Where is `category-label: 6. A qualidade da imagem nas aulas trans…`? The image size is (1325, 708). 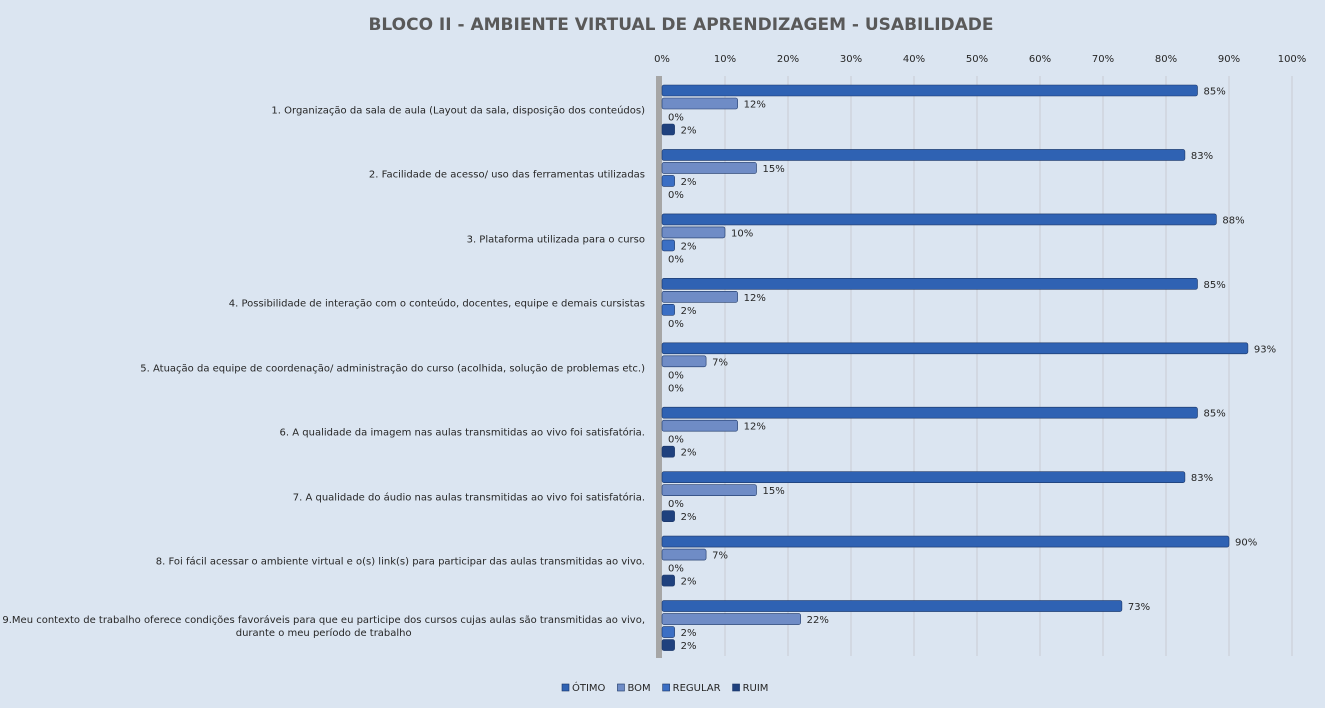
category-label: 6. A qualidade da imagem nas aulas trans… is located at coordinates (462, 433).